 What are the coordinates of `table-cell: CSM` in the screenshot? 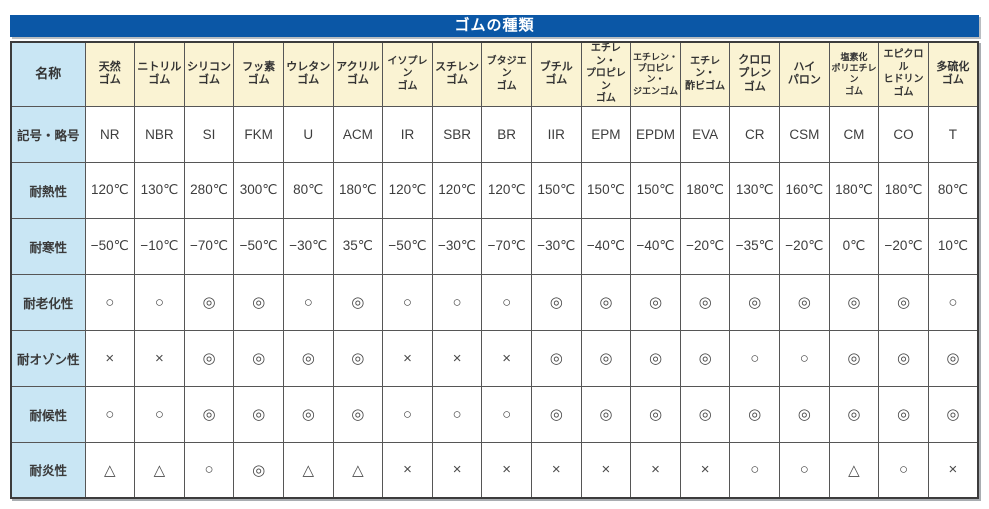 It's located at (804, 134).